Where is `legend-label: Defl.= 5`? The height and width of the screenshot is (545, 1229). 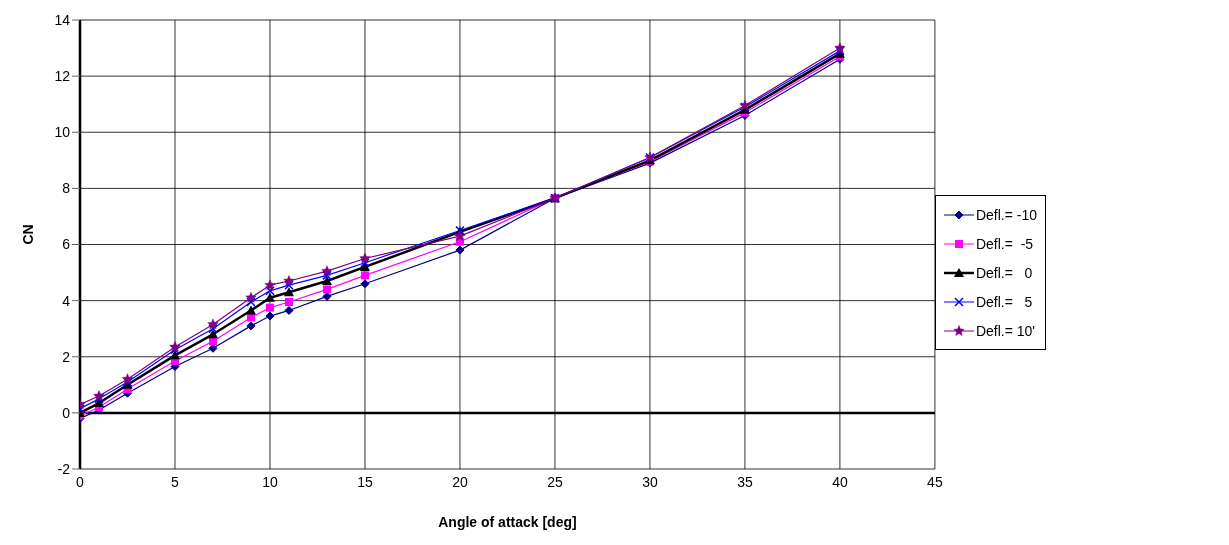 legend-label: Defl.= 5 is located at coordinates (1004, 301).